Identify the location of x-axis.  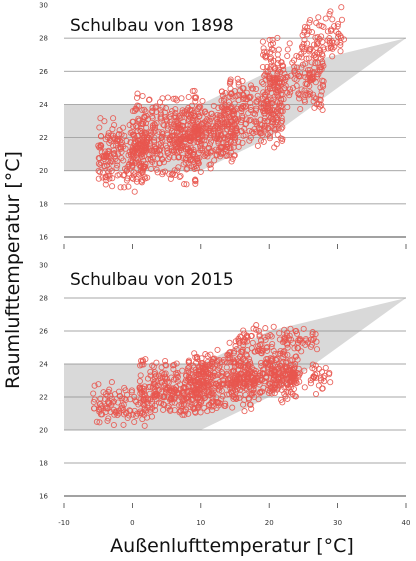
(235, 242).